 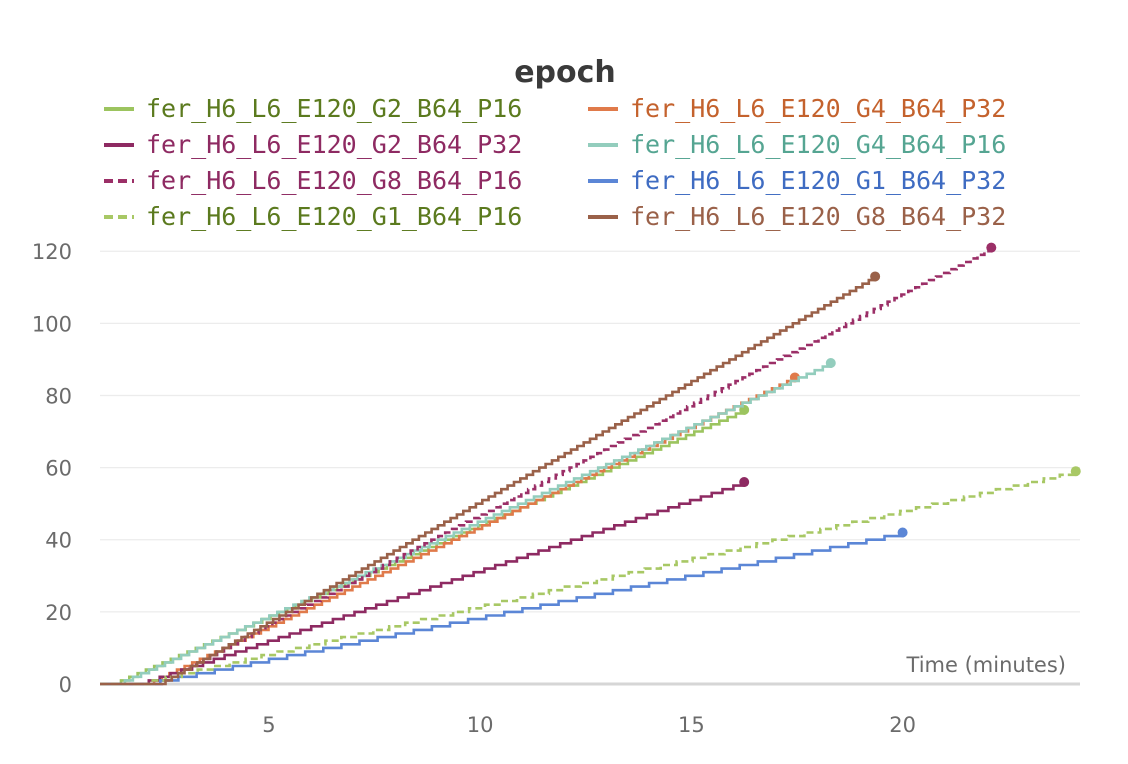 I want to click on legend-label: fer_H6_L6_E120_G2_B64_P16, so click(x=334, y=108).